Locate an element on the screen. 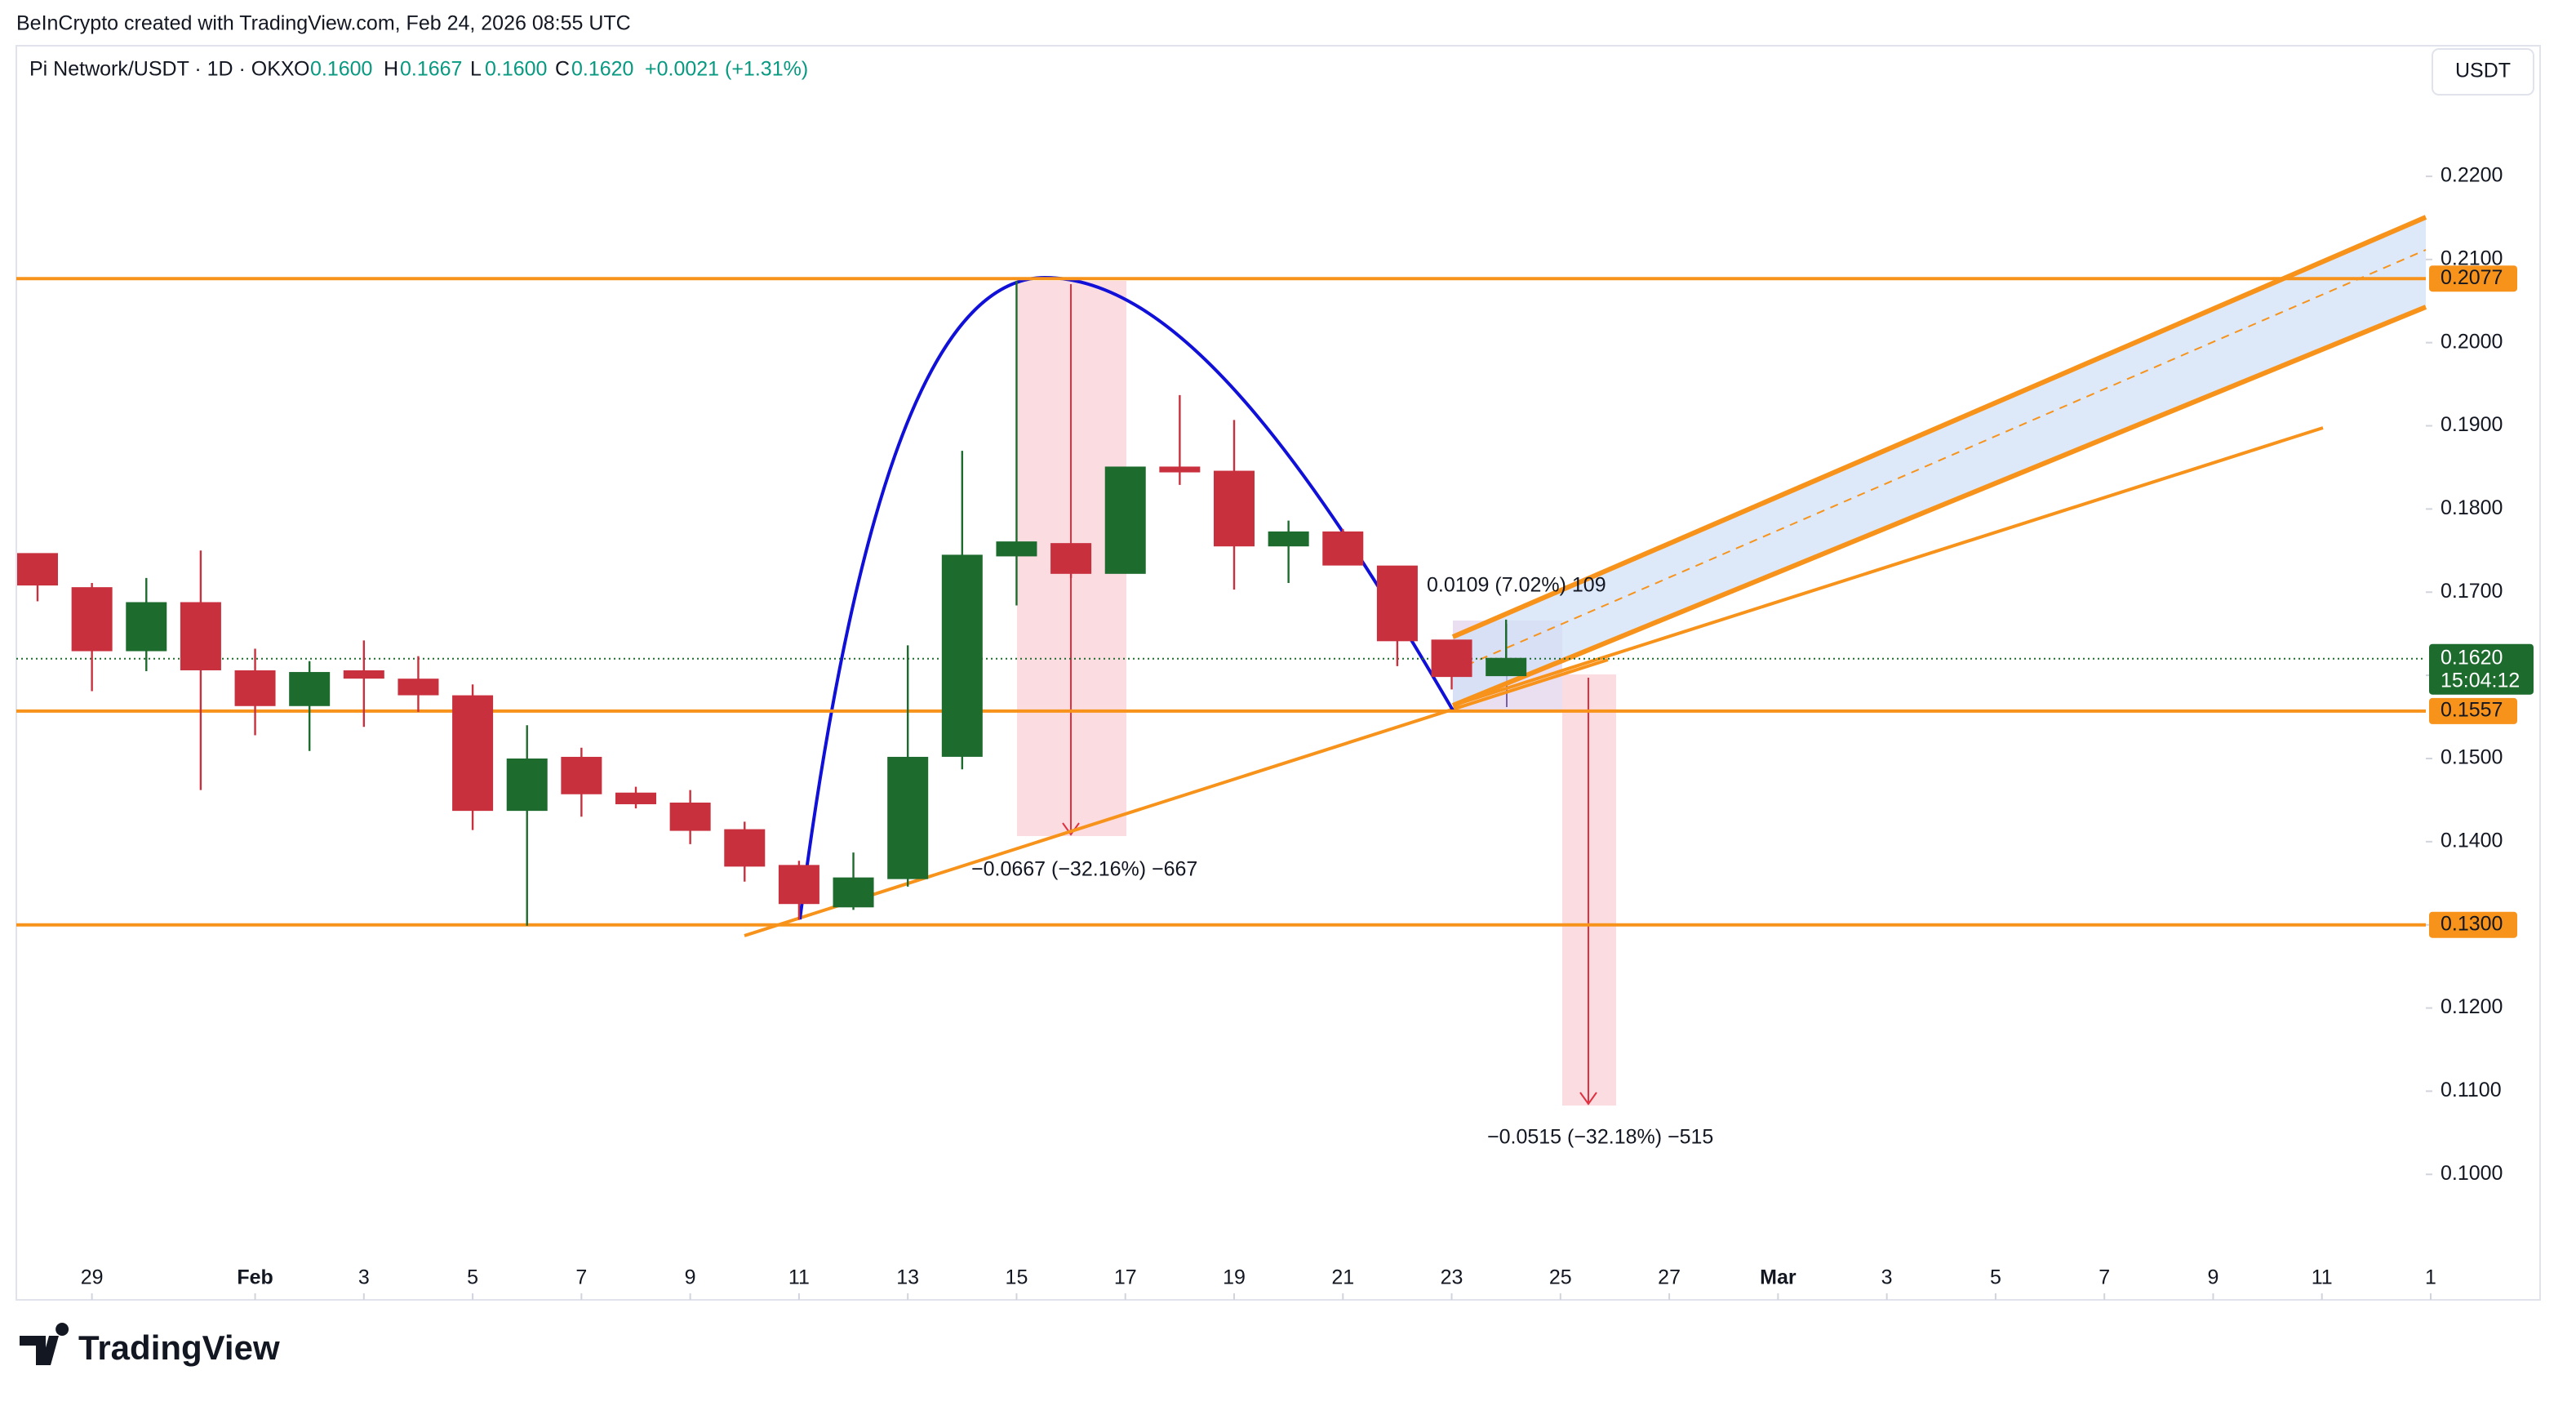 Image resolution: width=2576 pixels, height=1406 pixels. last-price-label: 0.1620 is located at coordinates (2472, 657).